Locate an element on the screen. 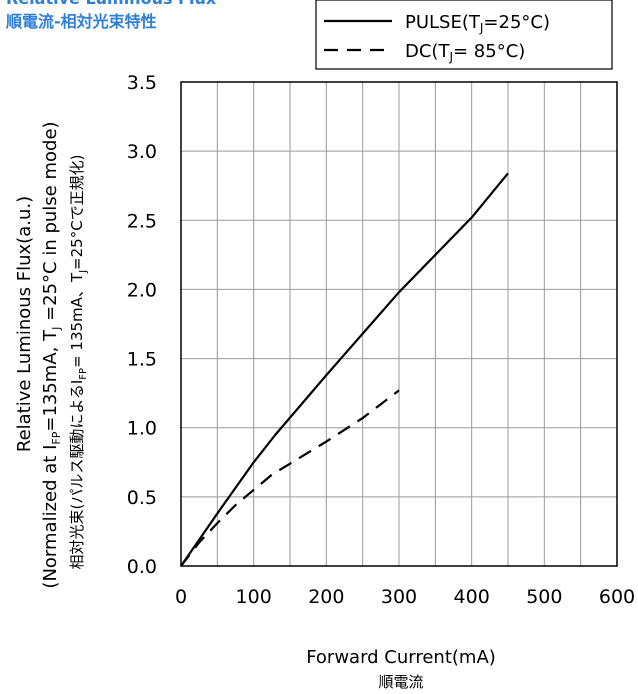 The width and height of the screenshot is (638, 694). legend-label-dc: DC(TJ= 85°C) is located at coordinates (465, 52).